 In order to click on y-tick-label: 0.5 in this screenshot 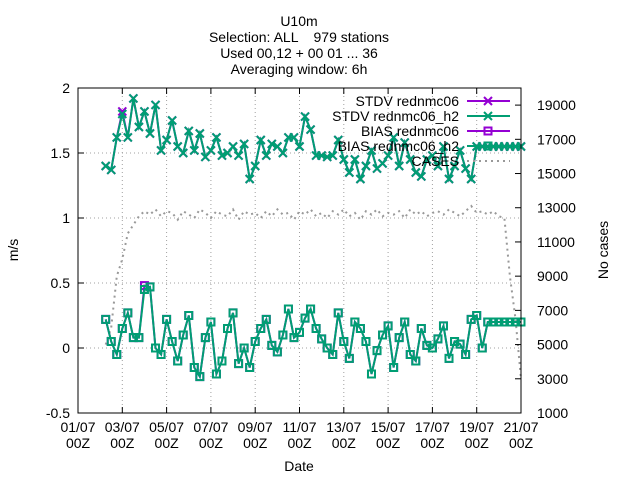, I will do `click(61, 283)`.